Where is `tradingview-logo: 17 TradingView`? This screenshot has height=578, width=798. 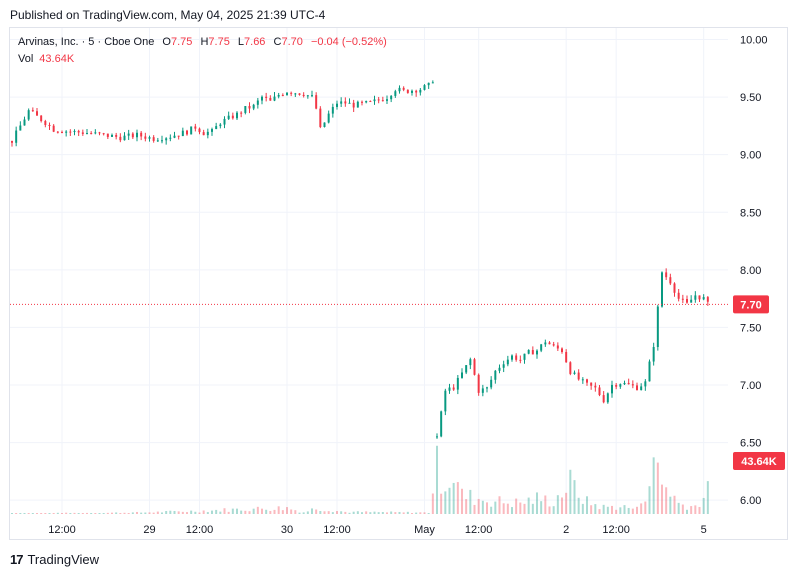 tradingview-logo: 17 TradingView is located at coordinates (54, 559).